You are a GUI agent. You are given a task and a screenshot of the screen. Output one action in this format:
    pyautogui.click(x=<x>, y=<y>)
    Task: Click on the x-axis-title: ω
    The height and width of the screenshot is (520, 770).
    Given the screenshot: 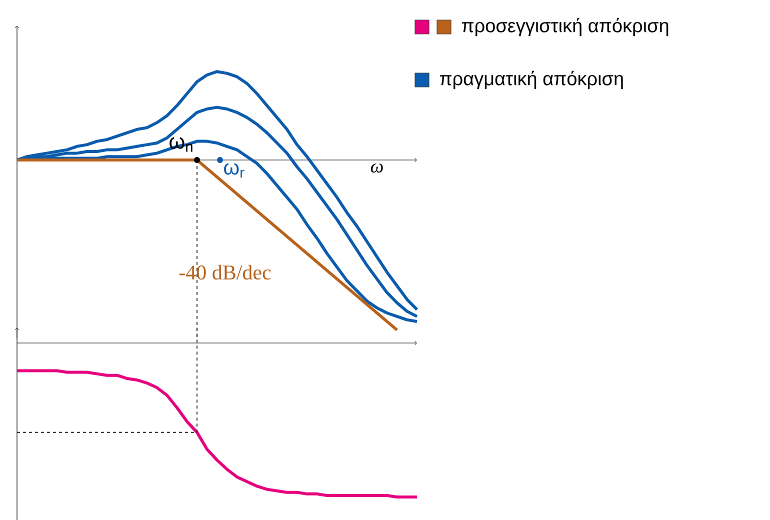 What is the action you would take?
    pyautogui.click(x=376, y=167)
    